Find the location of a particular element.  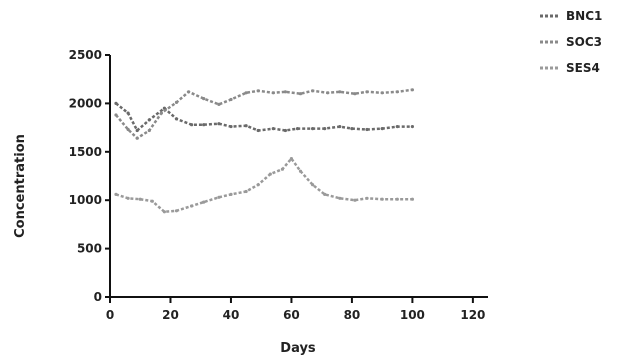

y-tick-label: 1000 is located at coordinates (85, 200).